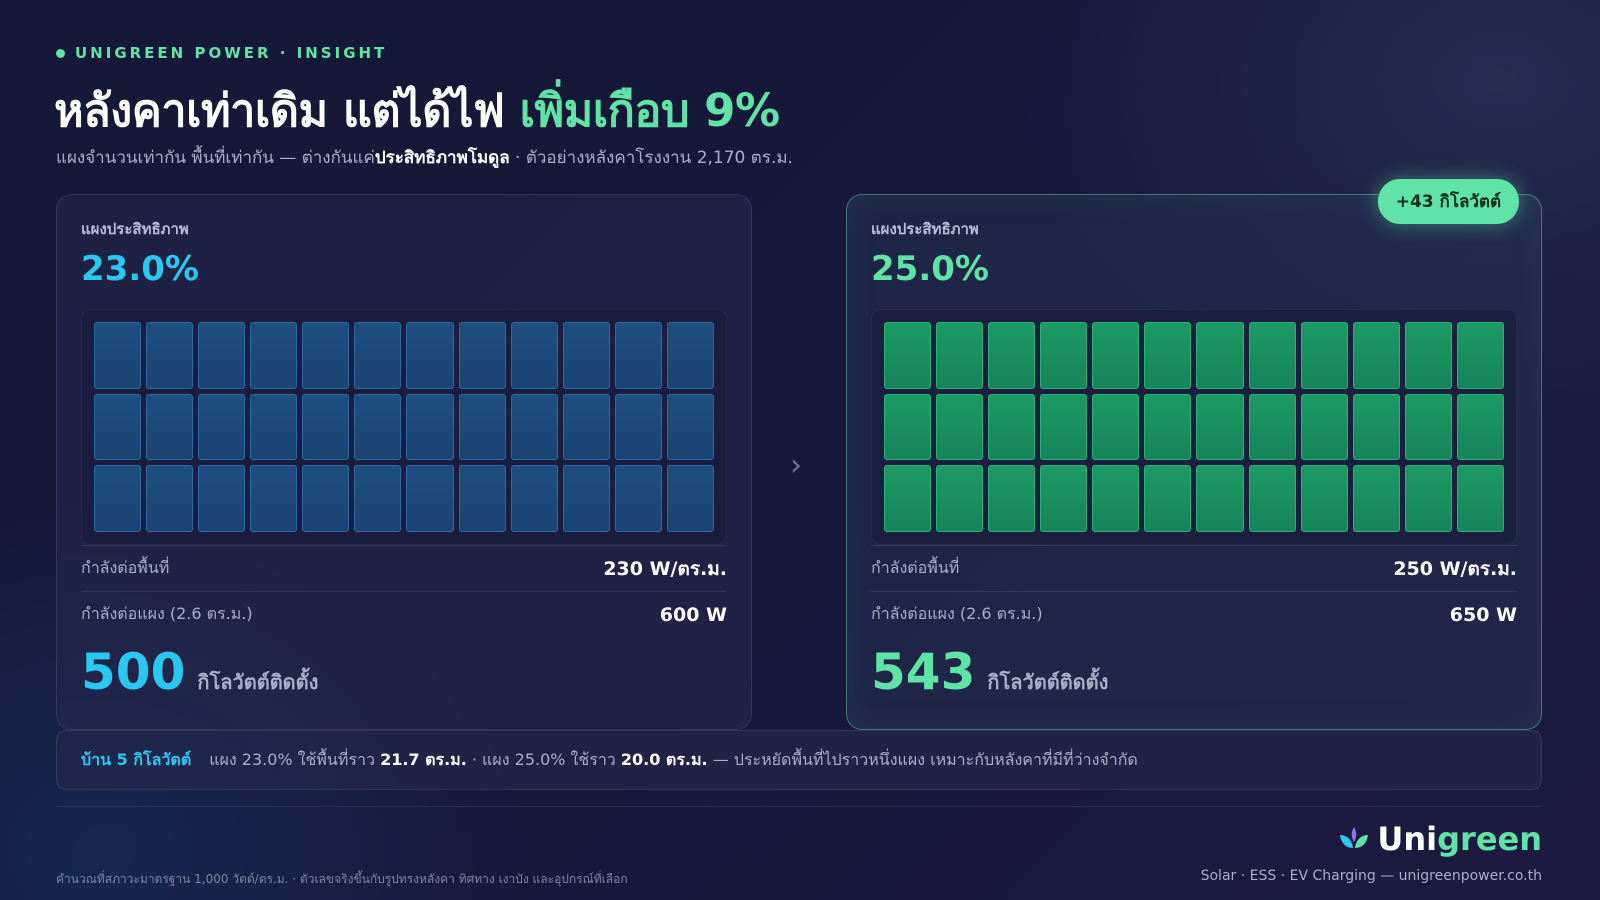 The height and width of the screenshot is (900, 1600). What do you see at coordinates (693, 614) in the screenshot?
I see `stat-value: 600 W` at bounding box center [693, 614].